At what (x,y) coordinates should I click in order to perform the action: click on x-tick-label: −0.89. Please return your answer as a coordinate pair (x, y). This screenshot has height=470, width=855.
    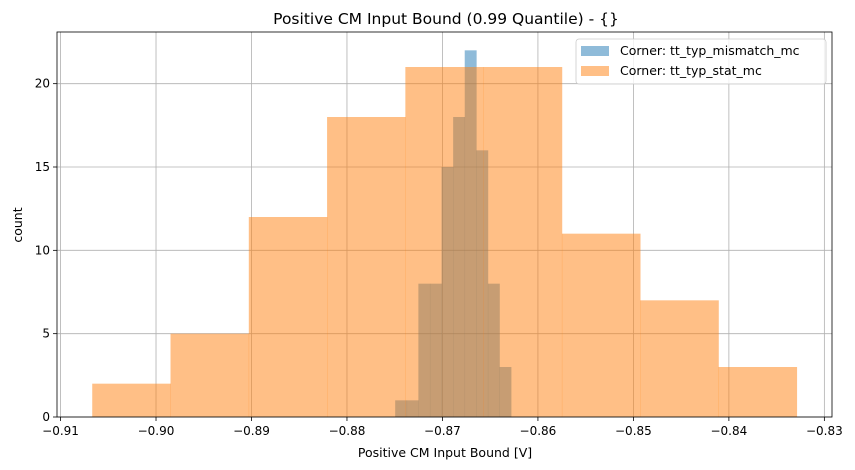
    Looking at the image, I should click on (251, 431).